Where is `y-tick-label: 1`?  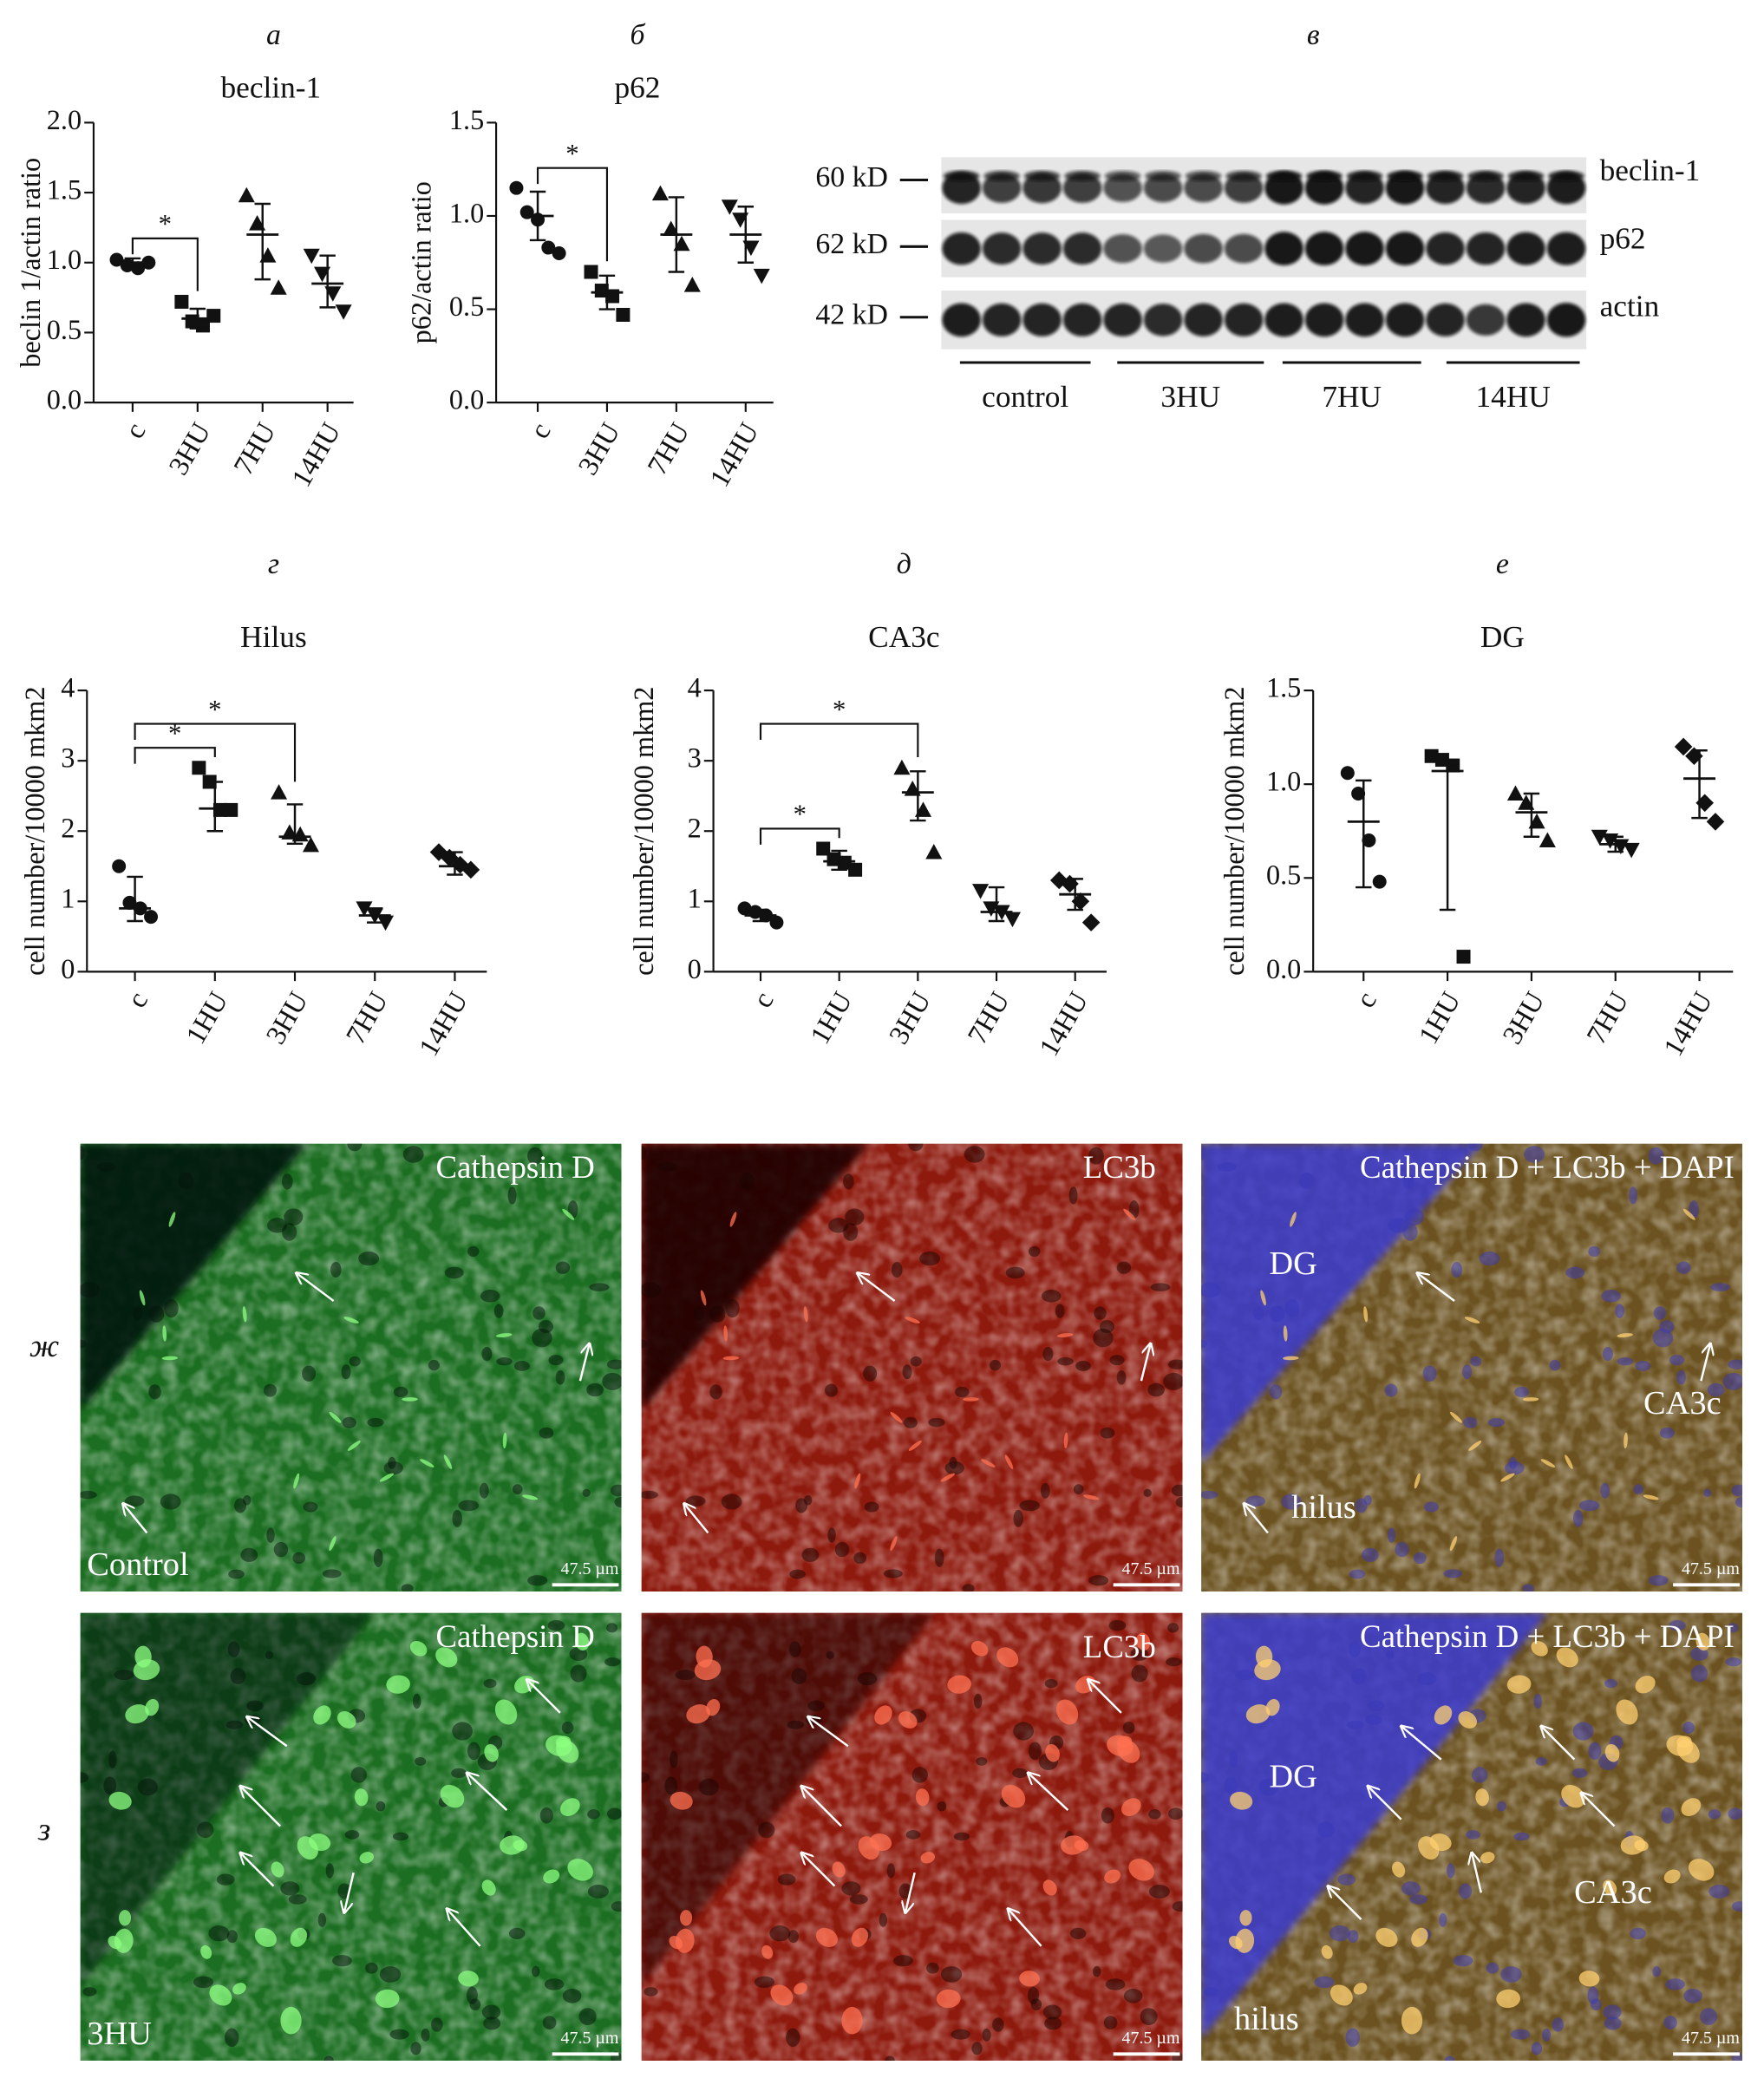 y-tick-label: 1 is located at coordinates (695, 898).